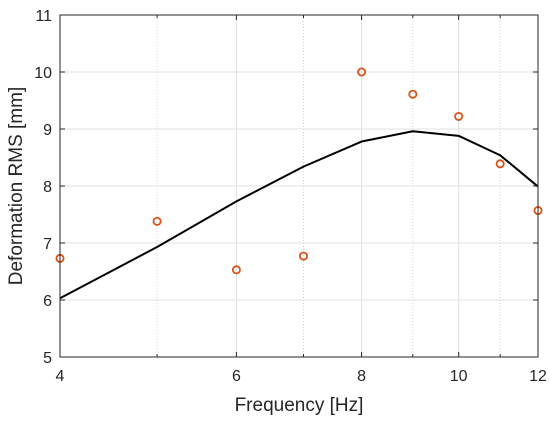 The width and height of the screenshot is (550, 424). What do you see at coordinates (538, 376) in the screenshot?
I see `x-tick-label: 12` at bounding box center [538, 376].